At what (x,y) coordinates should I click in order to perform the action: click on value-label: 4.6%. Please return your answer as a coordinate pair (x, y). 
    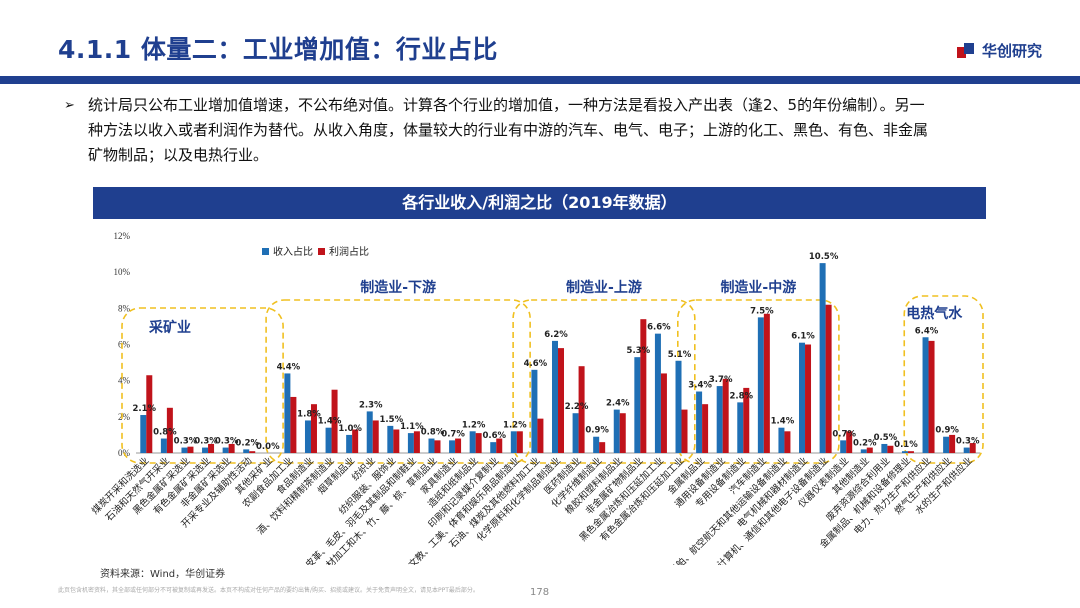
    Looking at the image, I should click on (536, 364).